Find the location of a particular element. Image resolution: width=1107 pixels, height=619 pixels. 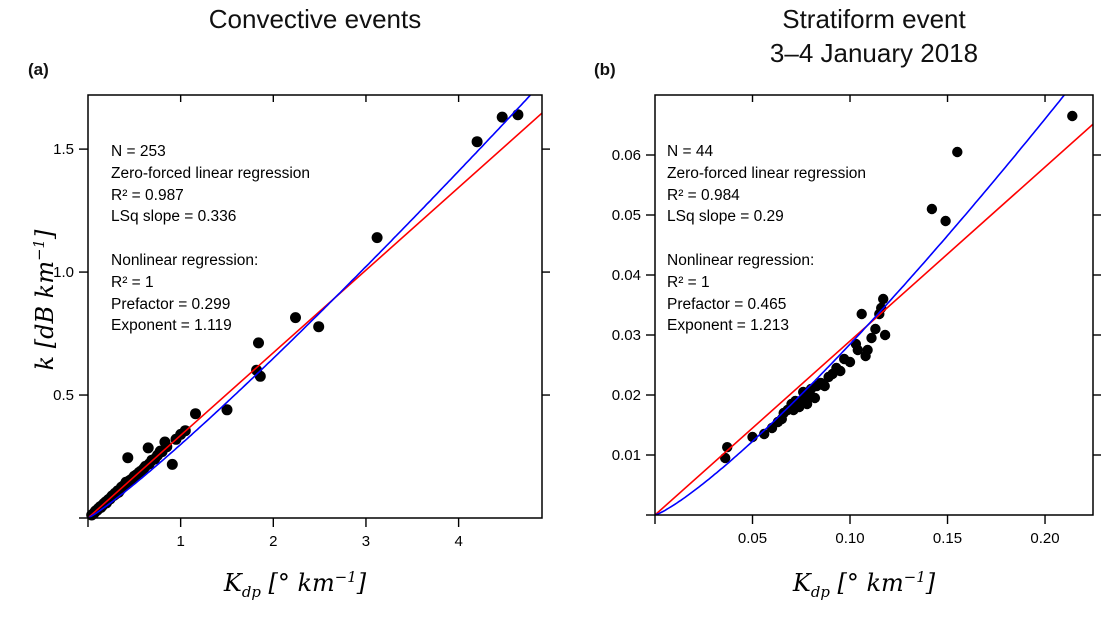

x-tick-label: 4 is located at coordinates (458, 541).